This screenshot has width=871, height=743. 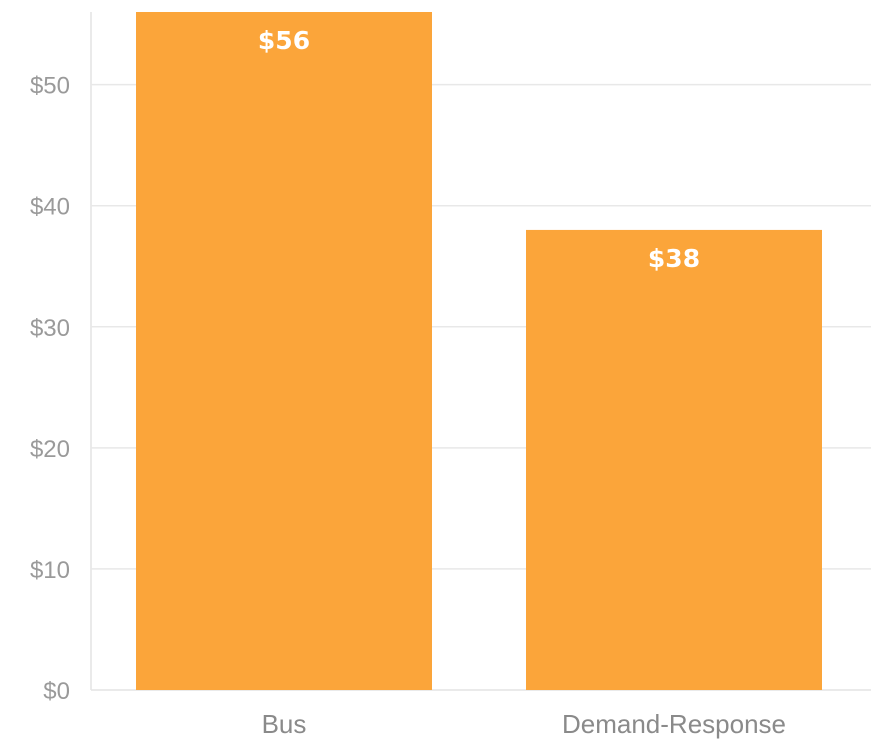 What do you see at coordinates (50, 86) in the screenshot?
I see `y-tick-label: $50` at bounding box center [50, 86].